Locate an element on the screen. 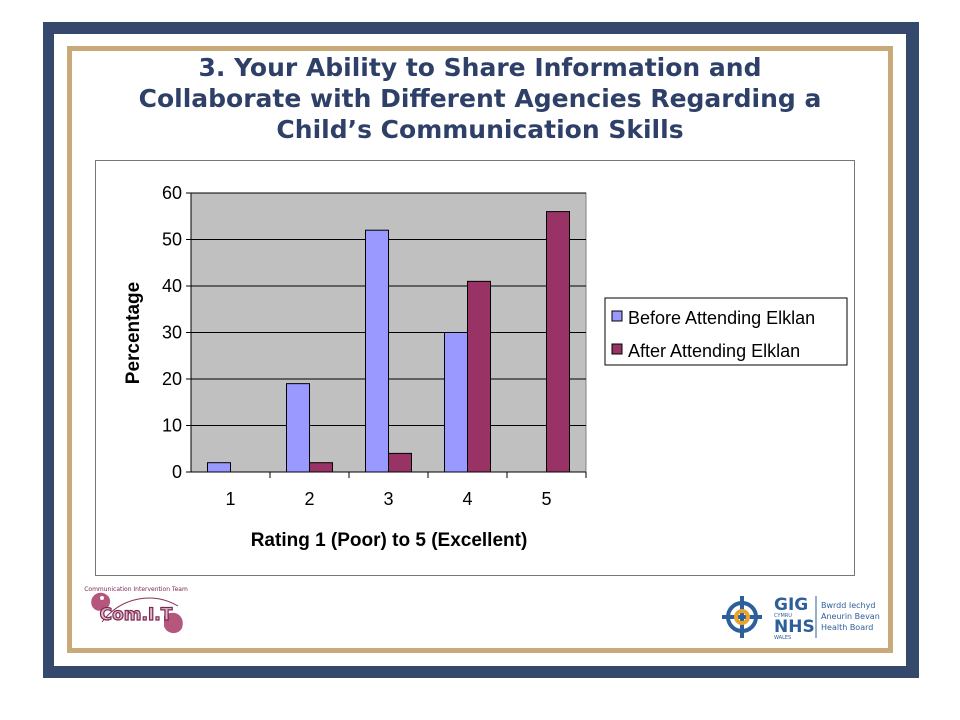 This screenshot has height=720, width=960. y-tick-label-10: 10 is located at coordinates (172, 426).